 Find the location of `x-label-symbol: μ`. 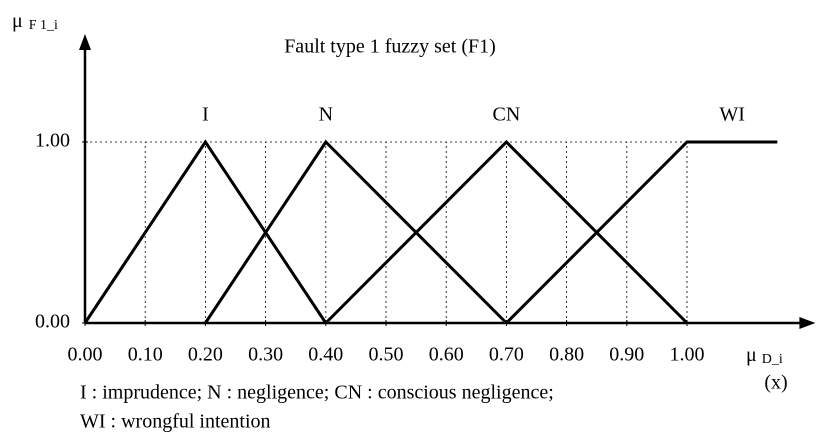

x-label-symbol: μ is located at coordinates (751, 355).